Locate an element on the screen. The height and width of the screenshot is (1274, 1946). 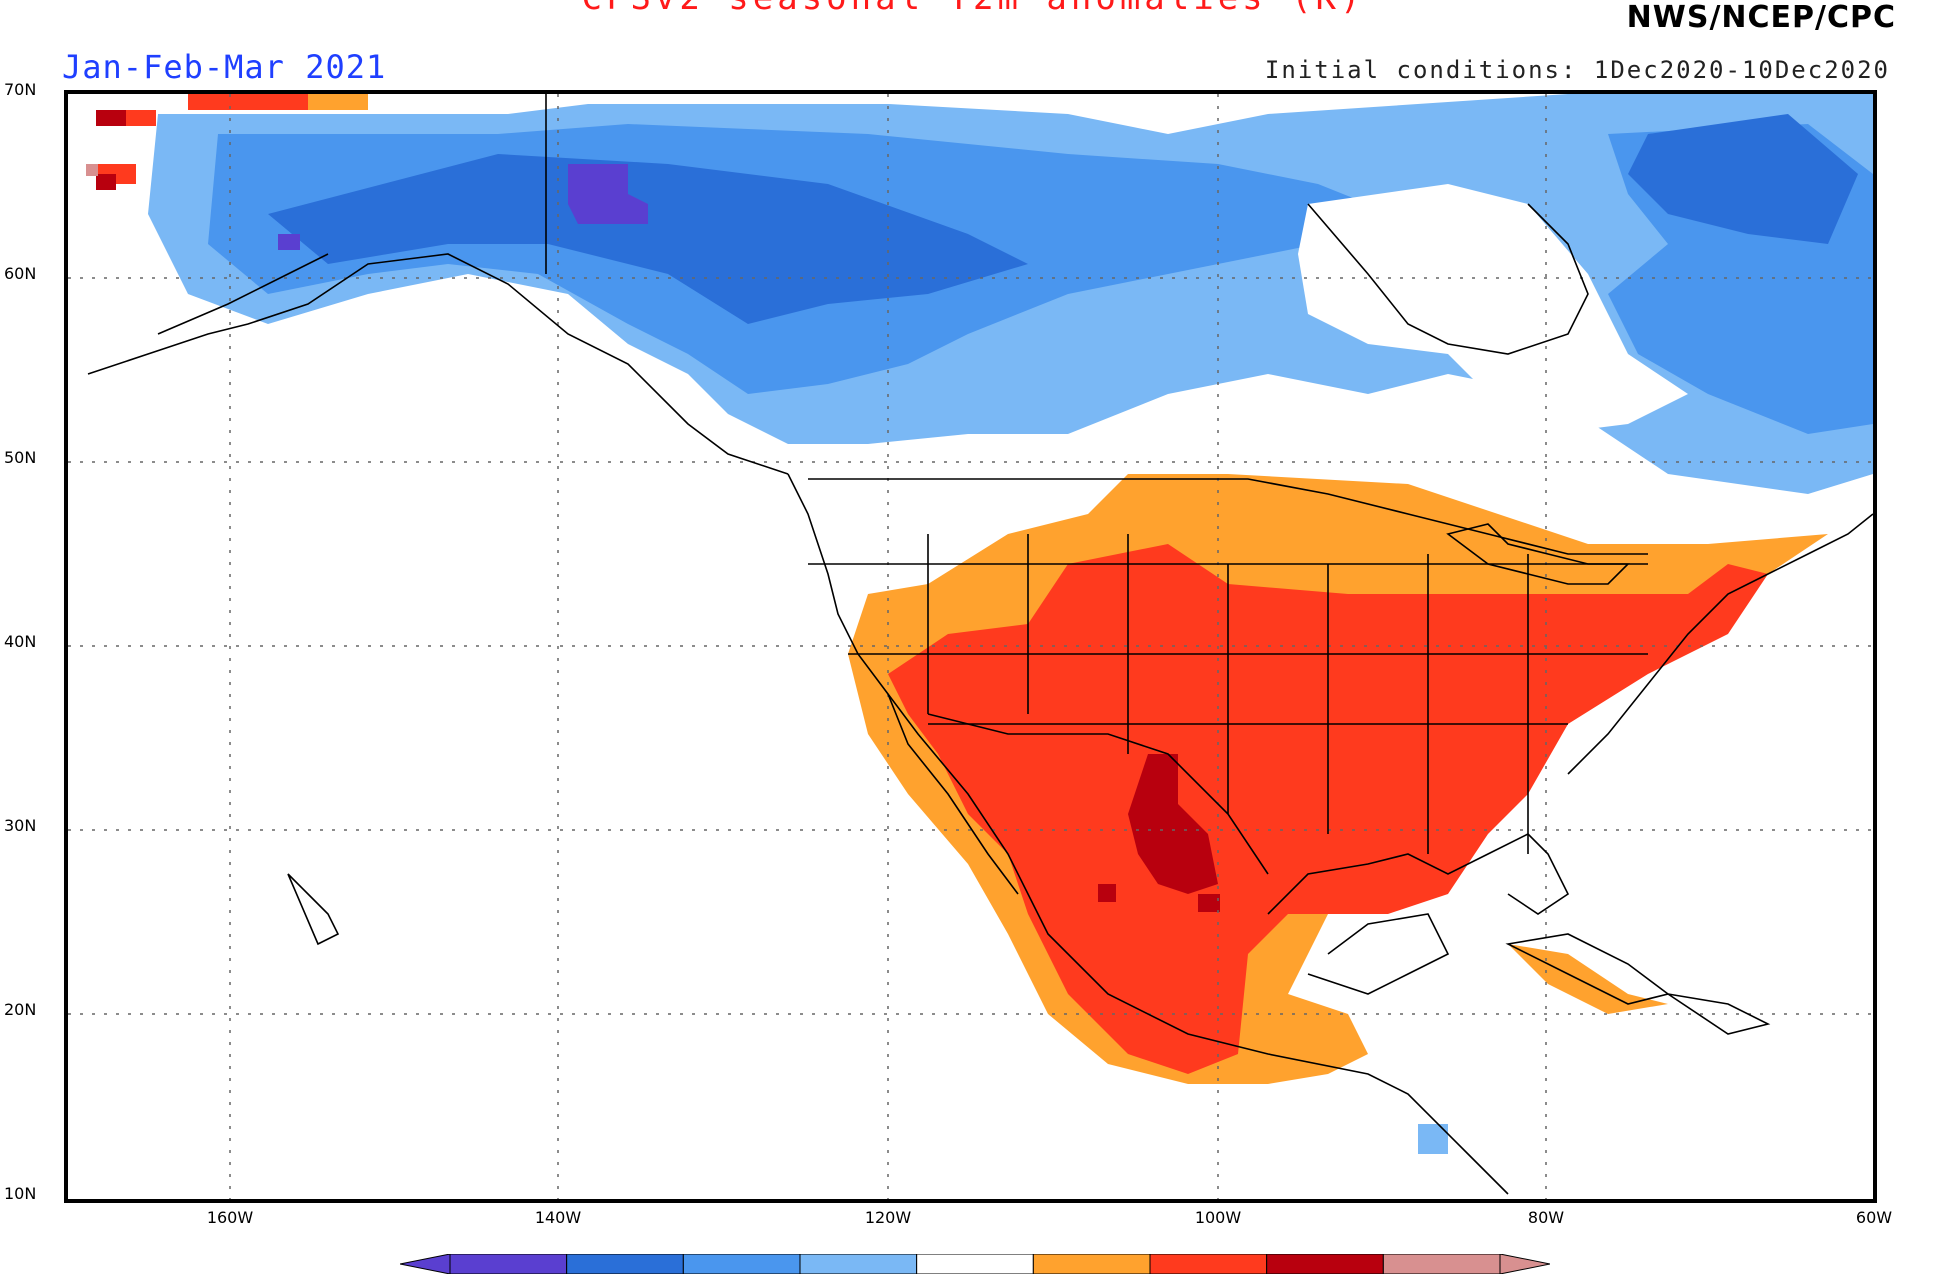
lon-label-100w: 100W is located at coordinates (1218, 1217).